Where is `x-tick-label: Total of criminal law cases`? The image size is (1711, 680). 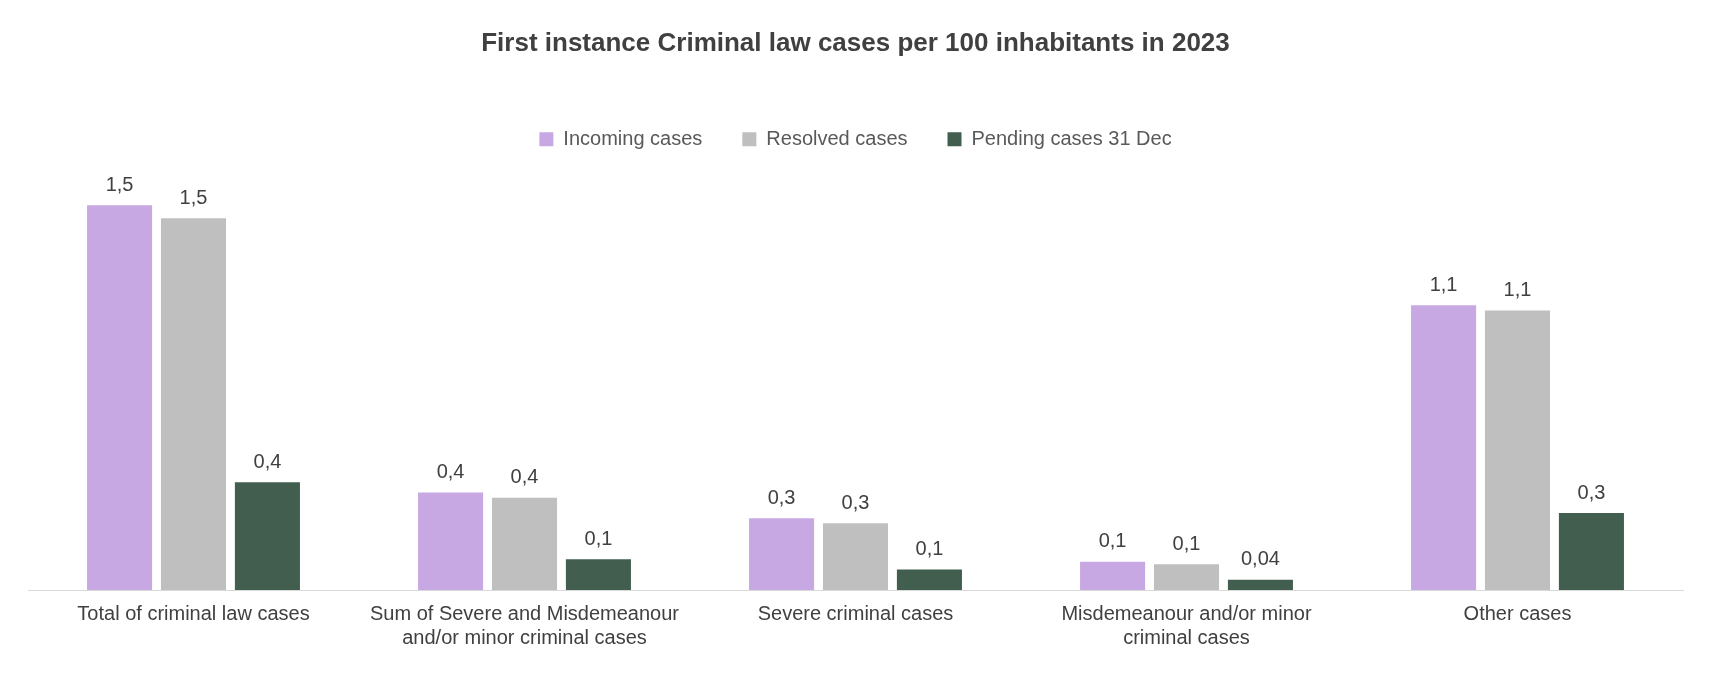
x-tick-label: Total of criminal law cases is located at coordinates (193, 612).